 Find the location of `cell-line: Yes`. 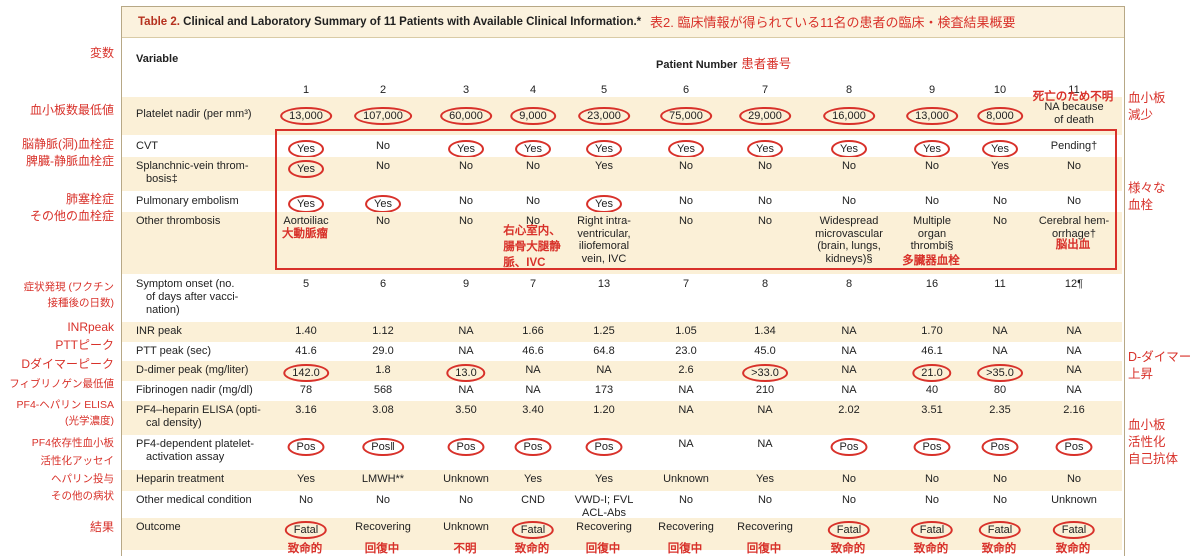

cell-line: Yes is located at coordinates (533, 479).